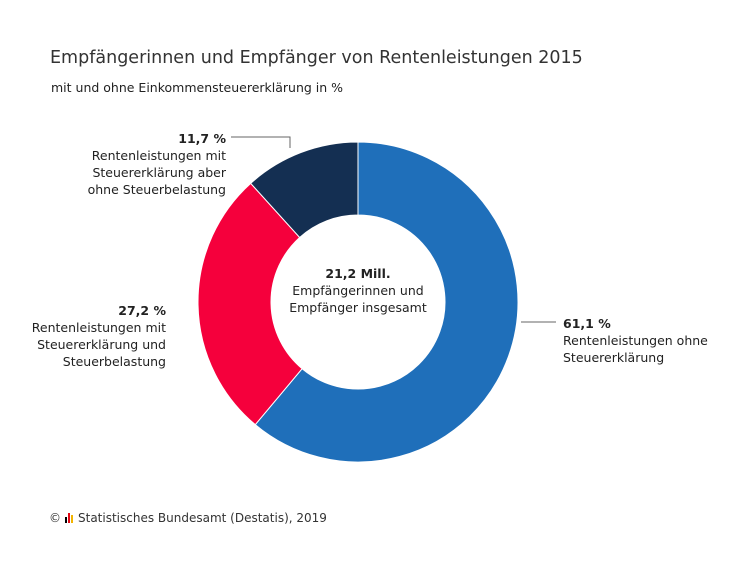 Image resolution: width=750 pixels, height=570 pixels. What do you see at coordinates (358, 299) in the screenshot?
I see `total-description: Empfängerinnen und Empfänger insgesamt` at bounding box center [358, 299].